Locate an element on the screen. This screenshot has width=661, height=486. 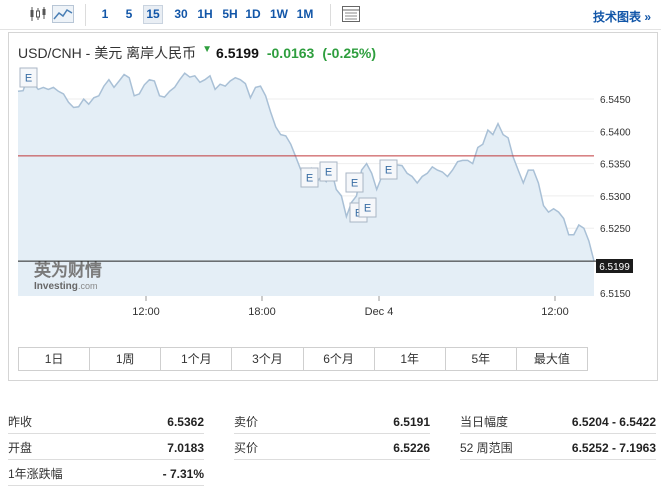
last-price: 6.5199 is located at coordinates (237, 53).